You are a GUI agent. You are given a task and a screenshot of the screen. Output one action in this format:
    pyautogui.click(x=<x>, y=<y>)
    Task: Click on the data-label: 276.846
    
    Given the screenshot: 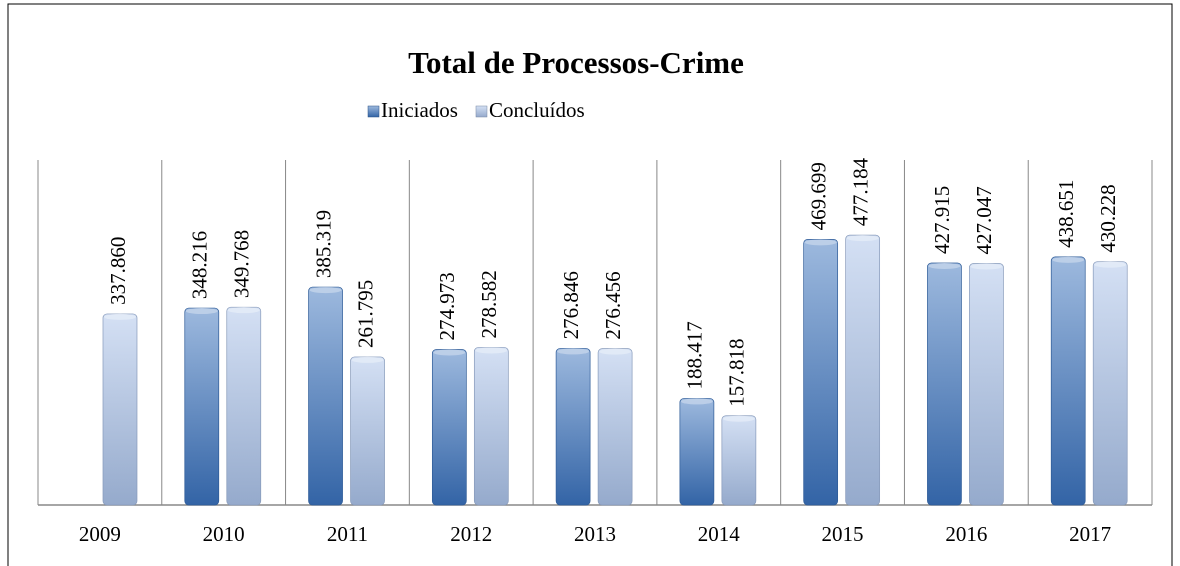 What is the action you would take?
    pyautogui.click(x=571, y=305)
    